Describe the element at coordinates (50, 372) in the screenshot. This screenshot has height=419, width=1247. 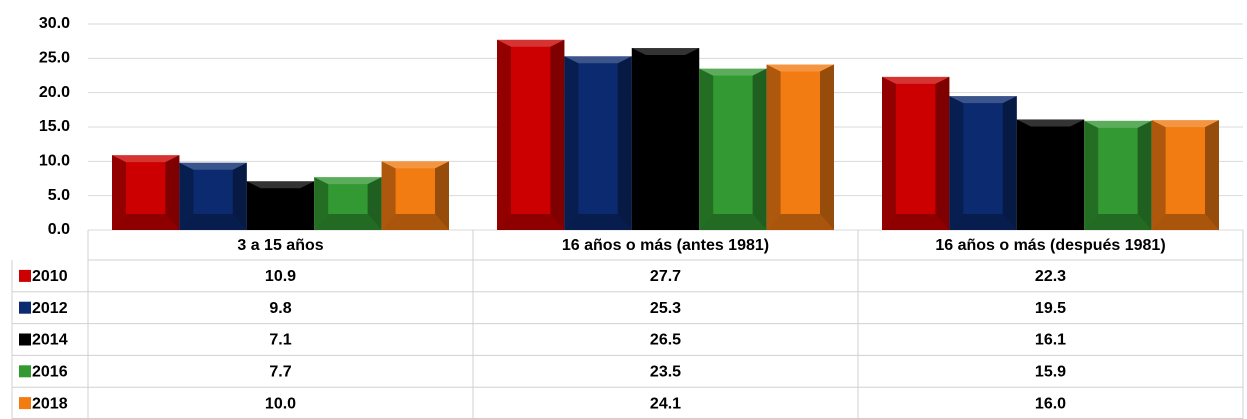
I see `legend-label: 2016` at that location.